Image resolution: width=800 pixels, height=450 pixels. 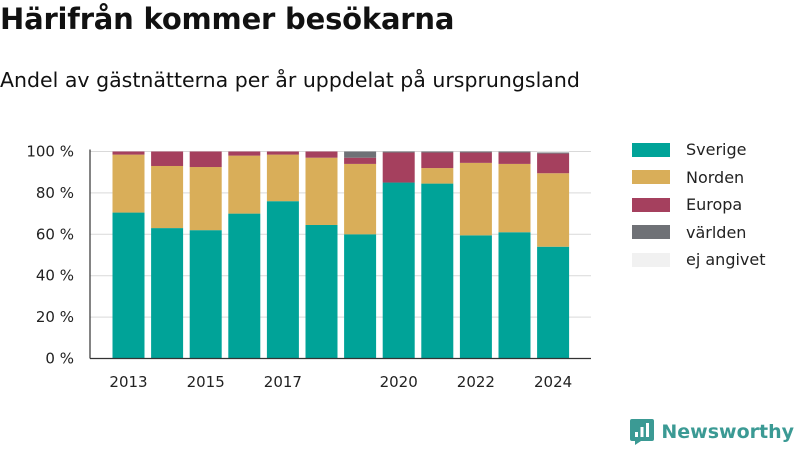 I want to click on x-tick-label: 2015, so click(x=206, y=382).